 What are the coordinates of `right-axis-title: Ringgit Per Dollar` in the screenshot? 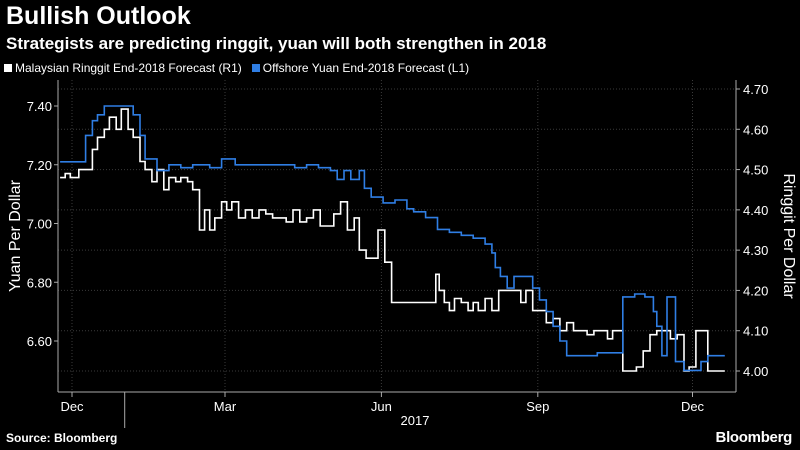 It's located at (788, 236).